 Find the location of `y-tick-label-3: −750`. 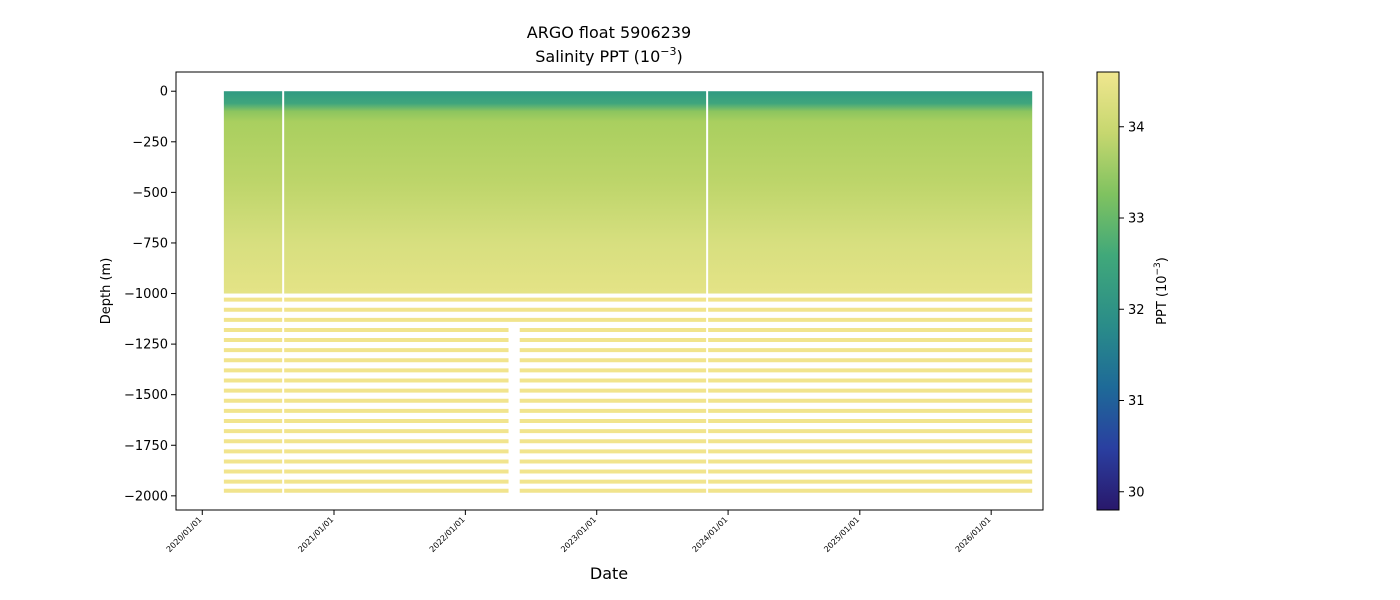

y-tick-label-3: −750 is located at coordinates (150, 243).